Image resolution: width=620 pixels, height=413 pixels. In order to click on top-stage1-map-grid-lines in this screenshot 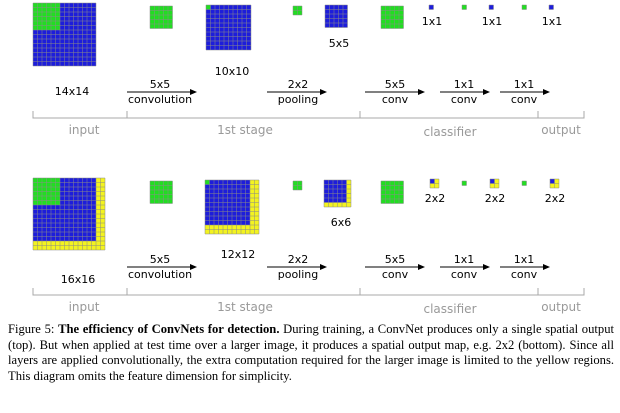, I will do `click(228, 27)`.